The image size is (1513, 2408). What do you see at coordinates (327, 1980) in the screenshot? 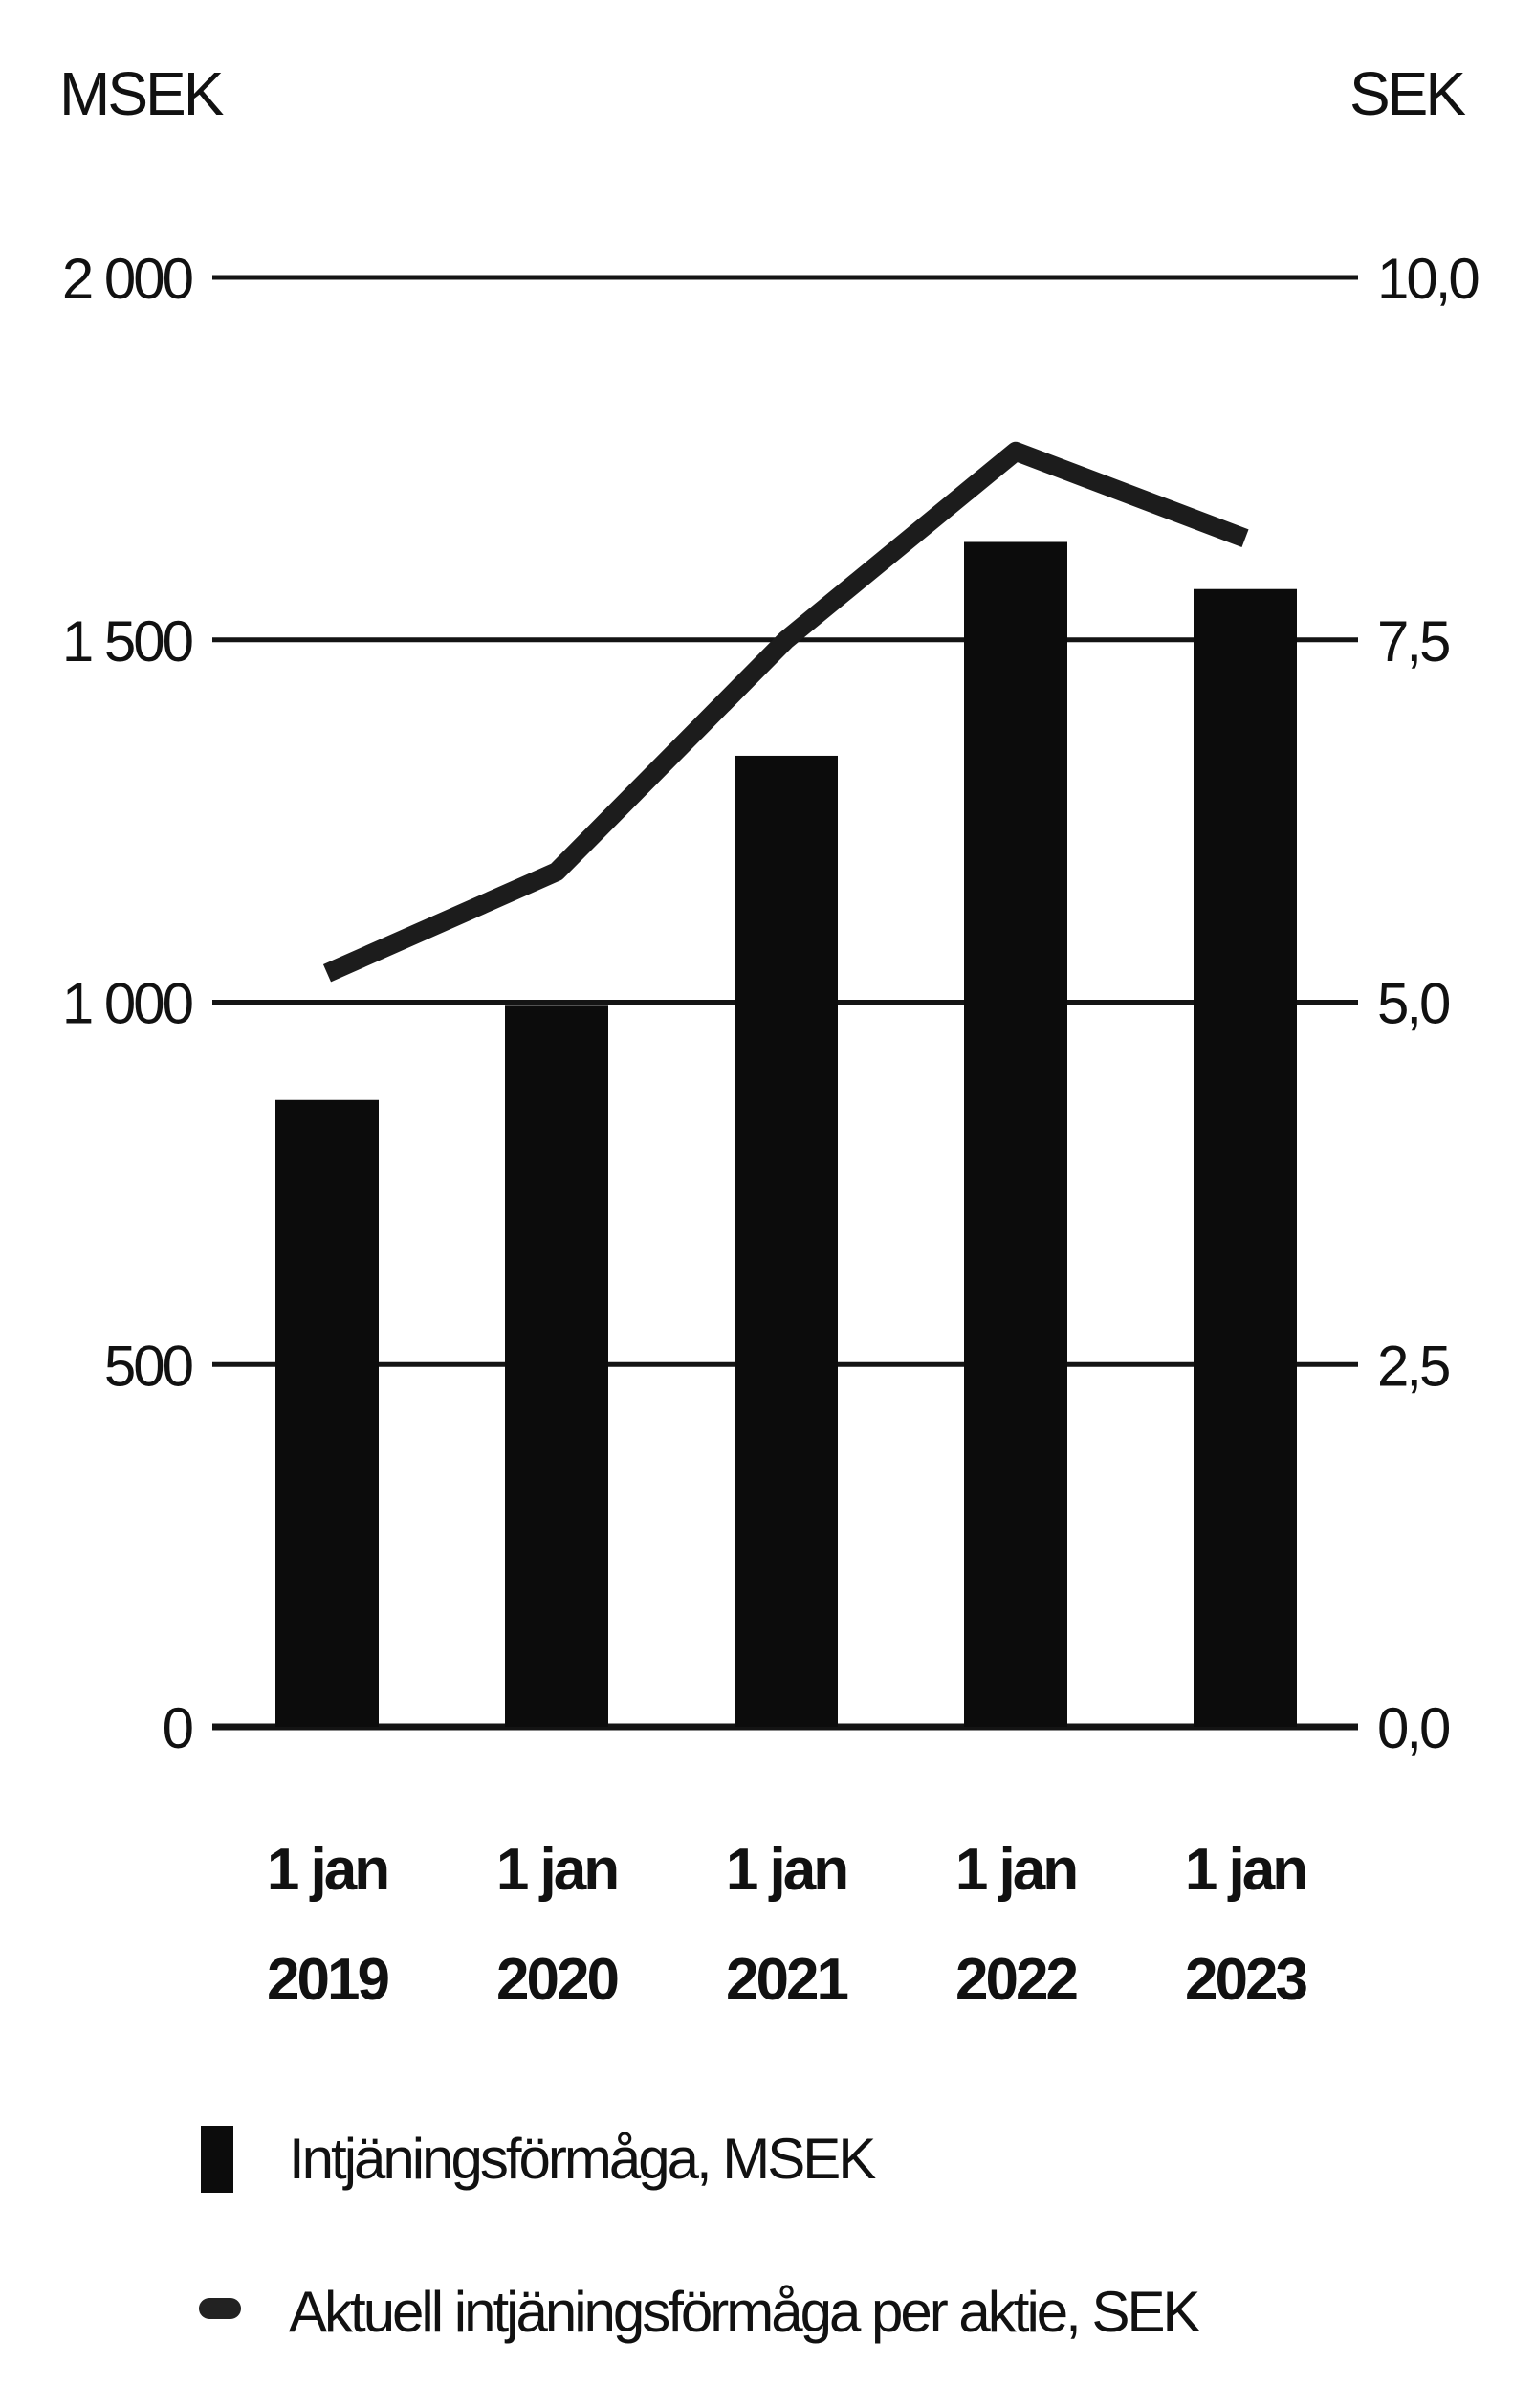
I see `category-label-line2: 2019` at bounding box center [327, 1980].